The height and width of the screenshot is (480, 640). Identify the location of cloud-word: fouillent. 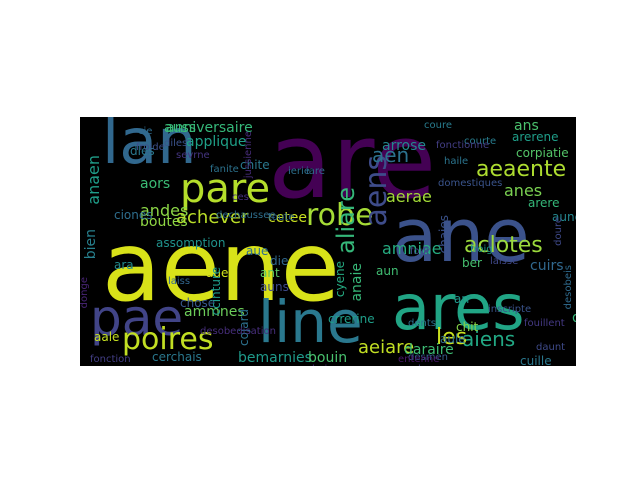
(544, 323).